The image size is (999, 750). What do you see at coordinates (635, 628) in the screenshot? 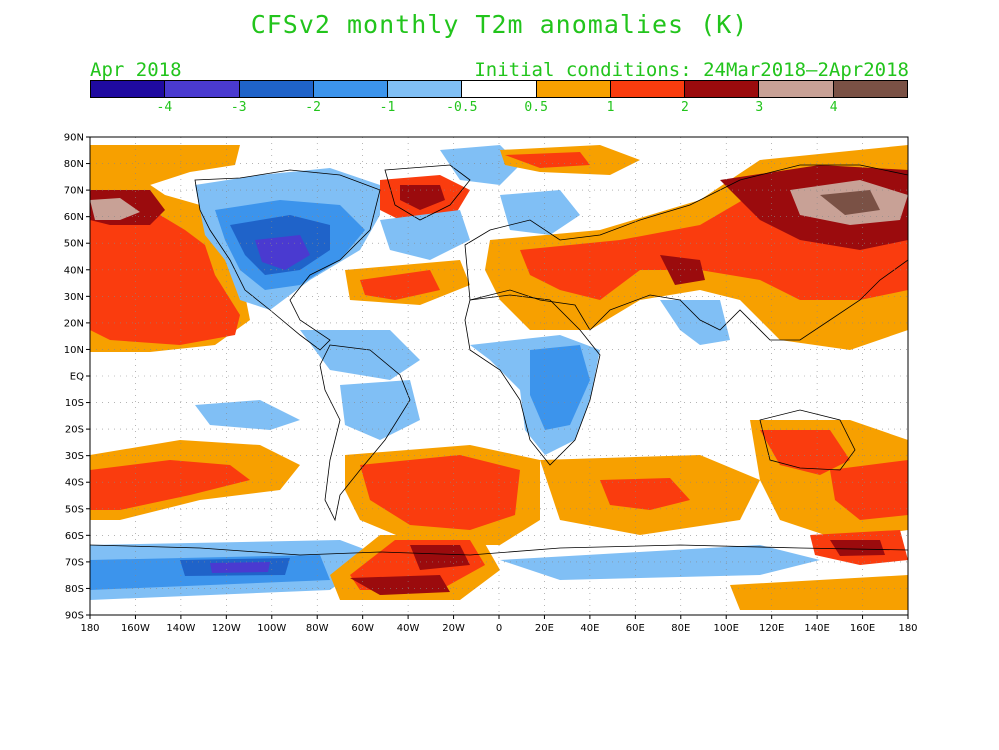
I see `longitude-label: 60E` at bounding box center [635, 628].